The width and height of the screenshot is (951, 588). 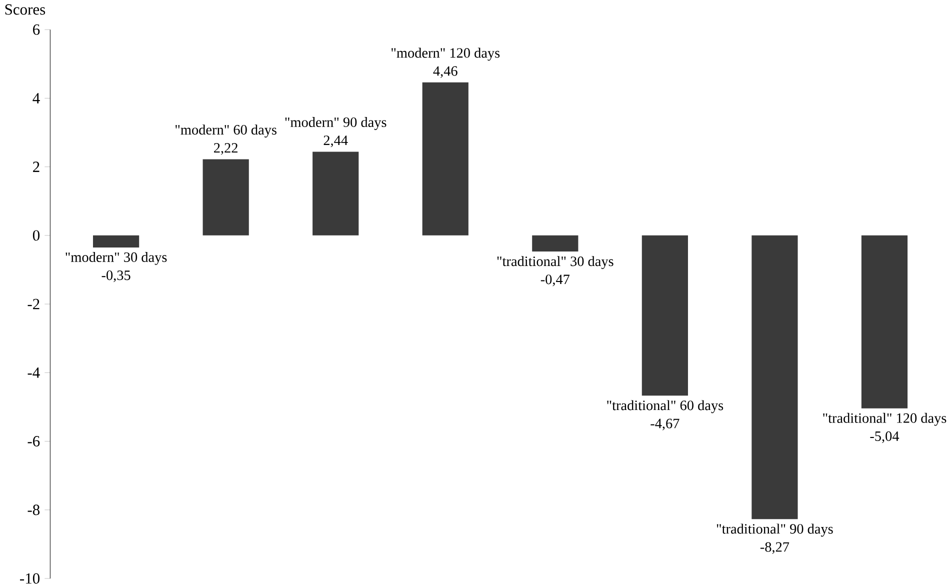 What do you see at coordinates (116, 276) in the screenshot?
I see `data-label: -0,35` at bounding box center [116, 276].